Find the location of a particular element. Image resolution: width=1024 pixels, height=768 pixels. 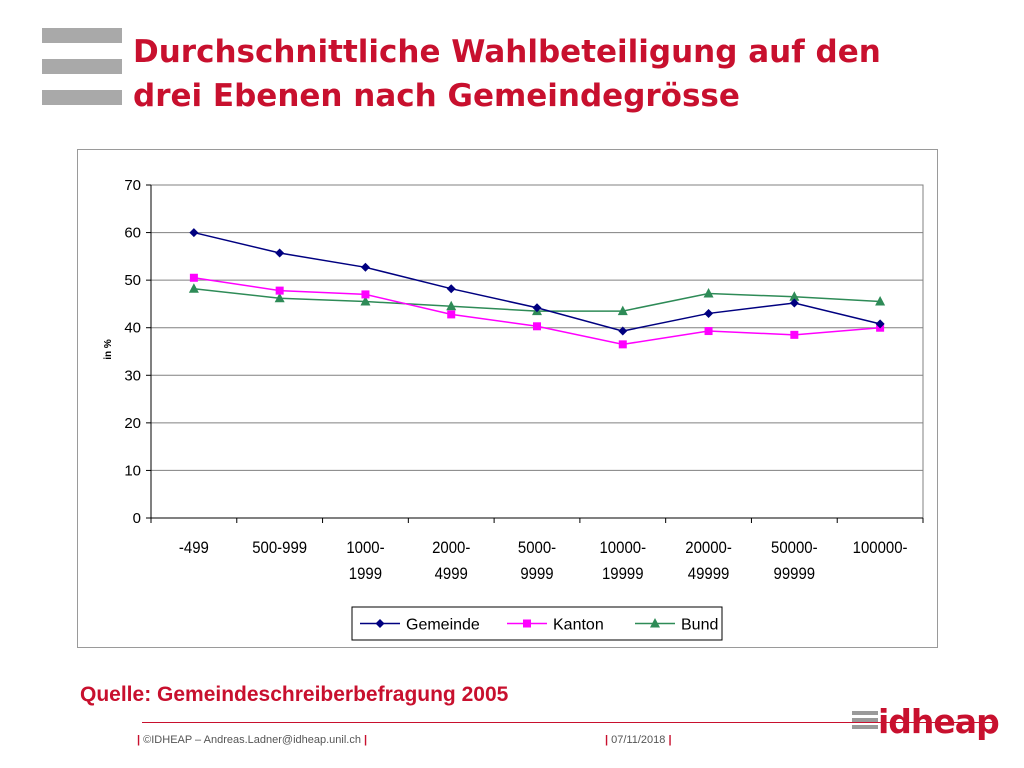

legend-label-gemeinde: Gemeinde is located at coordinates (443, 625).